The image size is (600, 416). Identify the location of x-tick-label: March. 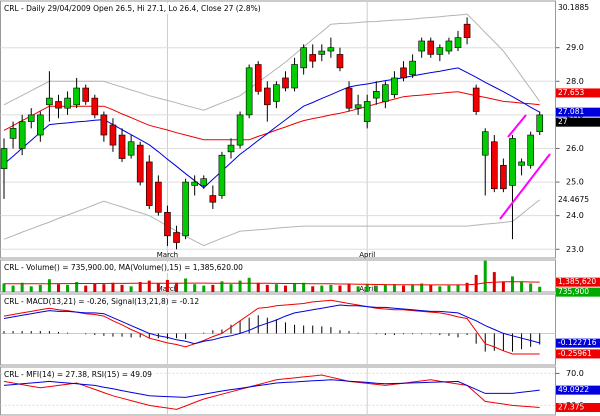
(167, 255).